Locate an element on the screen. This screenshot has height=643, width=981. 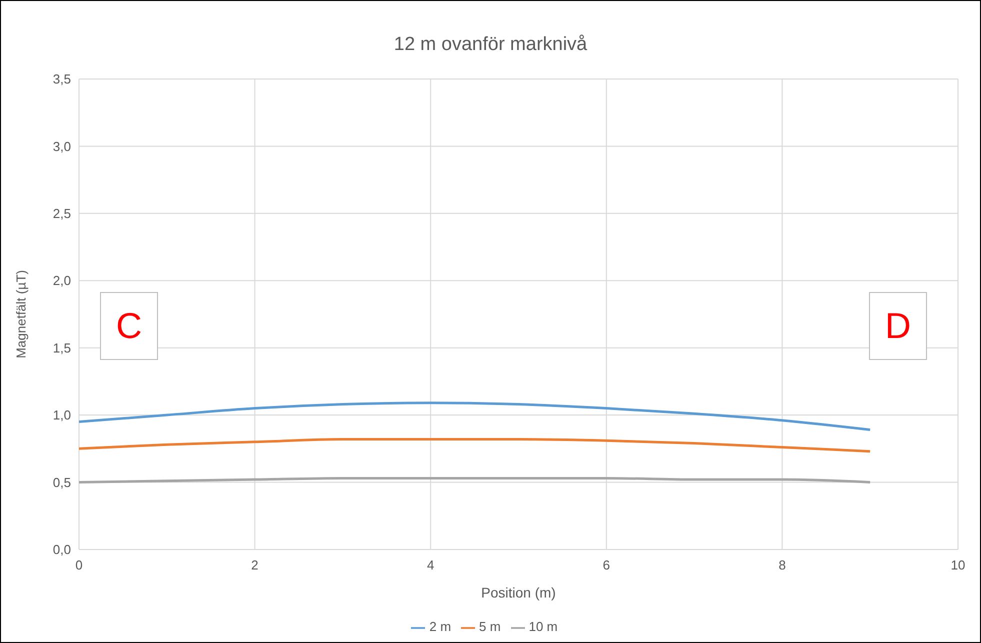
x-tick-label: 8 is located at coordinates (782, 564).